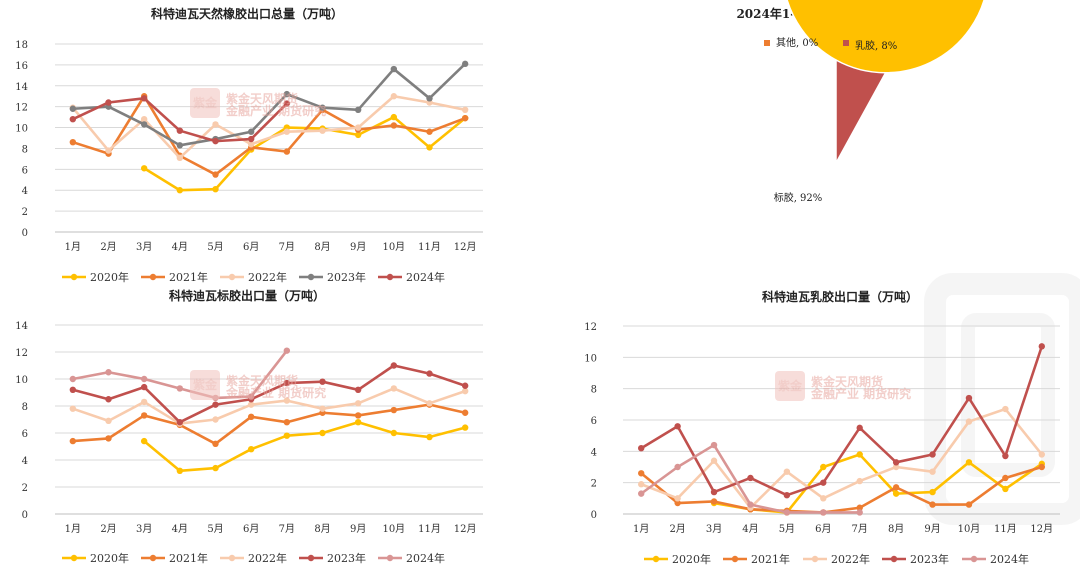 This screenshot has width=1080, height=579. I want to click on c4-x-tick-label: 7月, so click(860, 529).